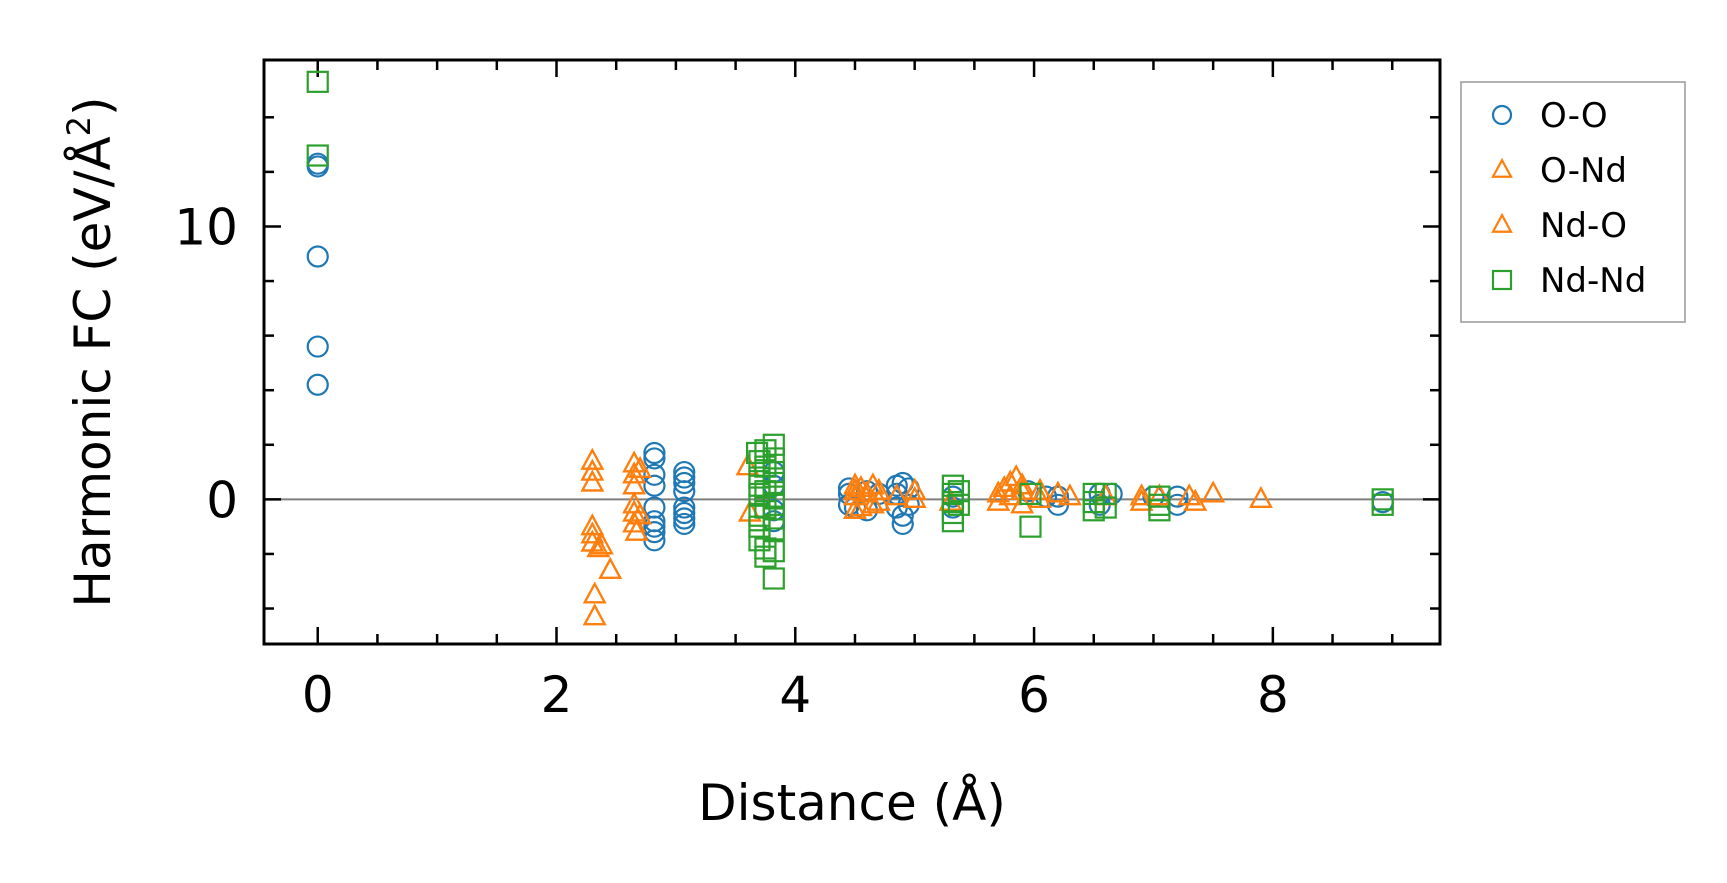 The height and width of the screenshot is (883, 1727). What do you see at coordinates (93, 371) in the screenshot?
I see `y-axis-label-main: Harmonic FC (eV/Å` at bounding box center [93, 371].